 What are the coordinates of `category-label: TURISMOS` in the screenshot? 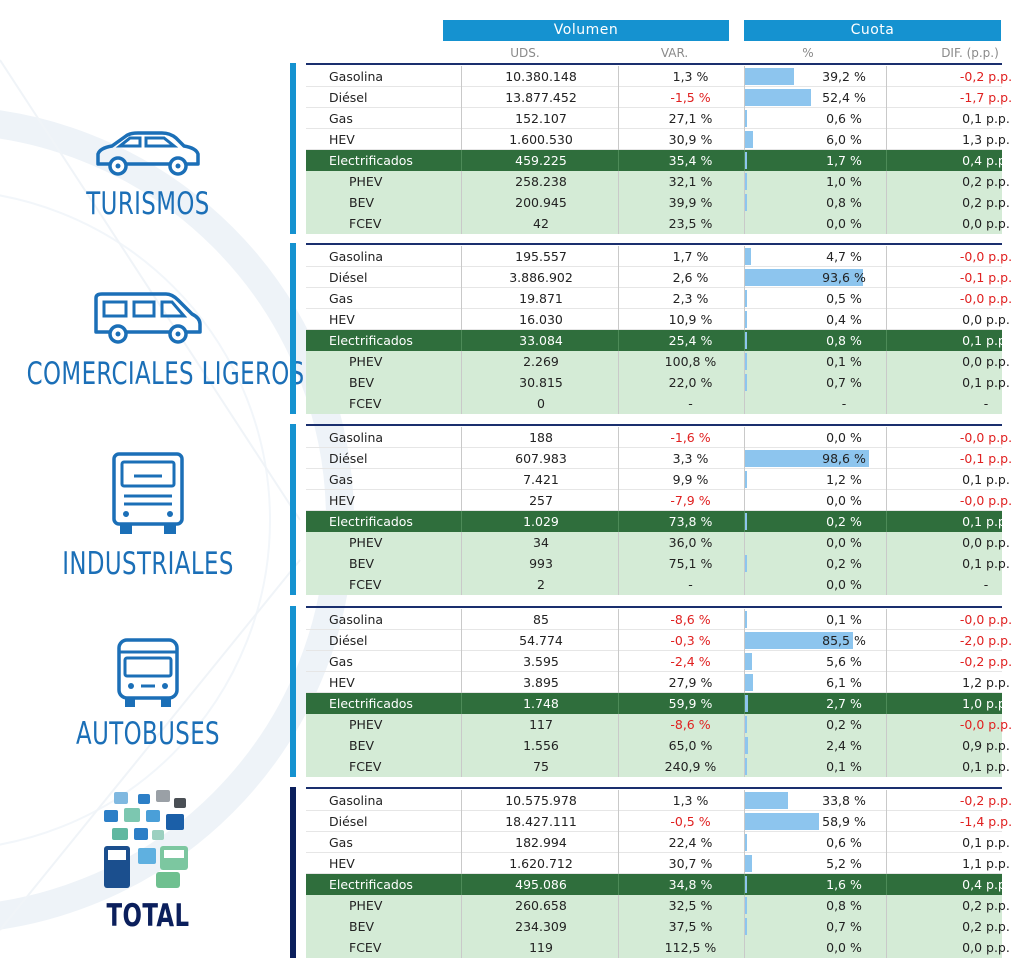 It's located at (148, 204).